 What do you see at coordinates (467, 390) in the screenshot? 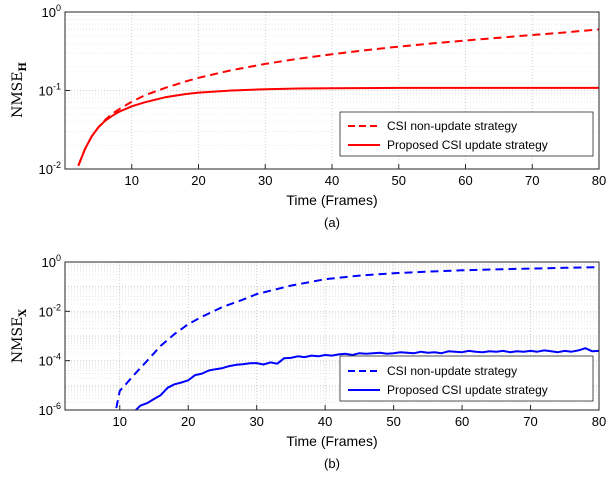
I see `panel-b-legend-label-2: Proposed CSI update strategy` at bounding box center [467, 390].